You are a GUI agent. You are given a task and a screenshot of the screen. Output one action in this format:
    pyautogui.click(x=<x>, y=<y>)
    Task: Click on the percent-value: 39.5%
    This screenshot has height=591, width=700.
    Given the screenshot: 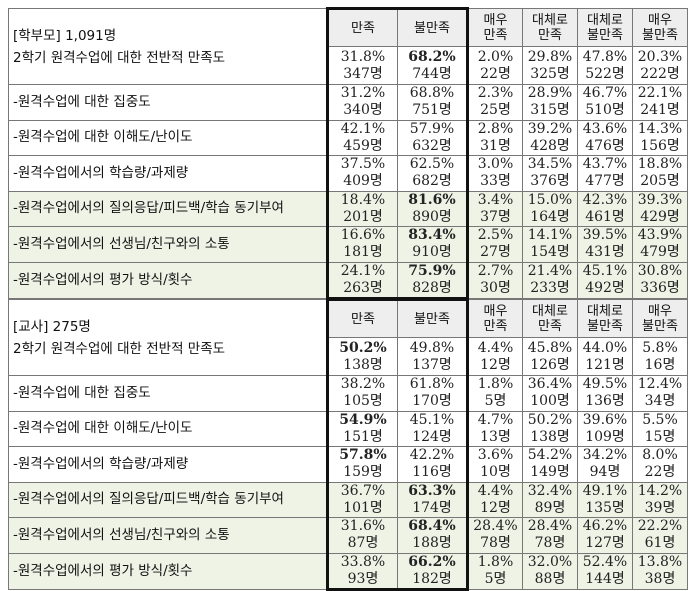 What is the action you would take?
    pyautogui.click(x=605, y=235)
    